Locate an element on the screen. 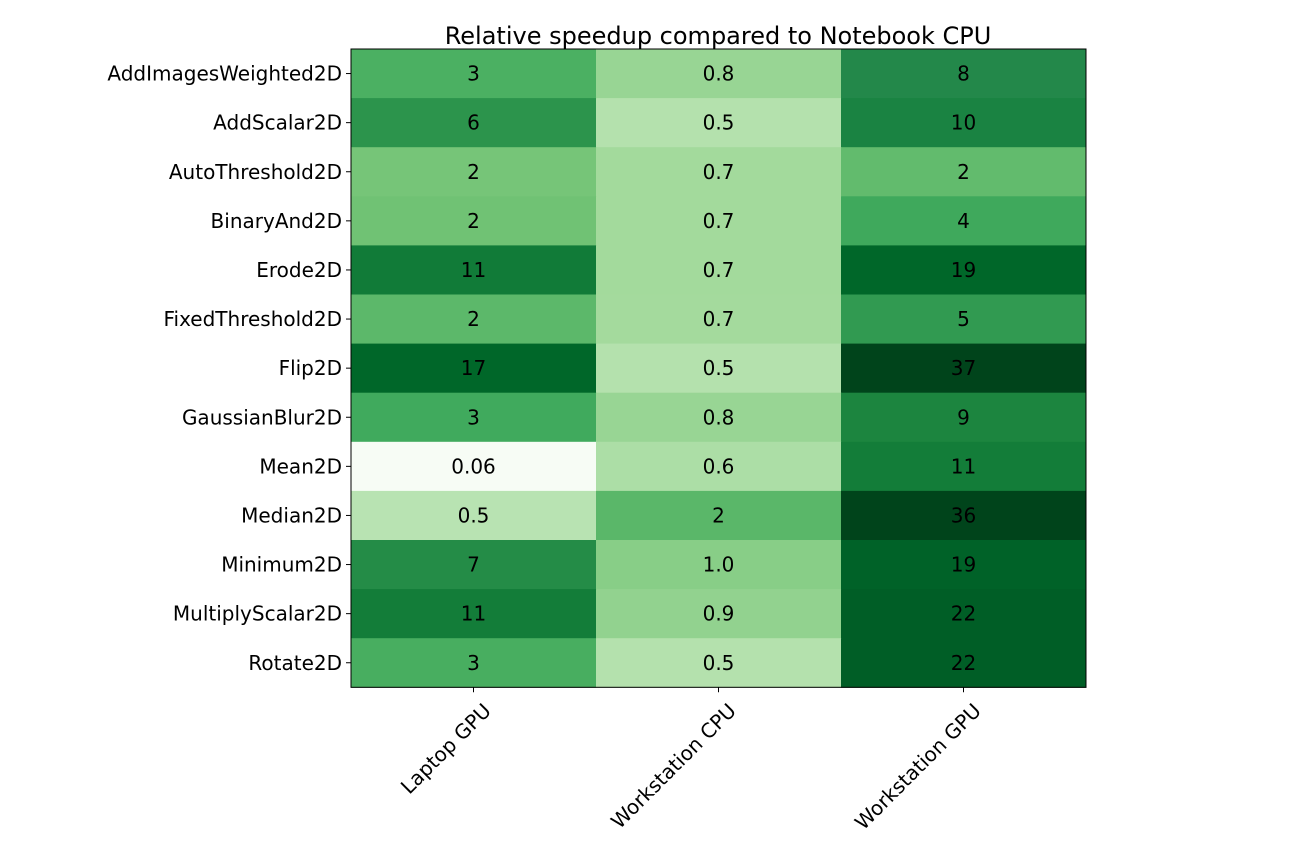 The height and width of the screenshot is (864, 1296). row-tick-label: GaussianBlur2D is located at coordinates (262, 417).